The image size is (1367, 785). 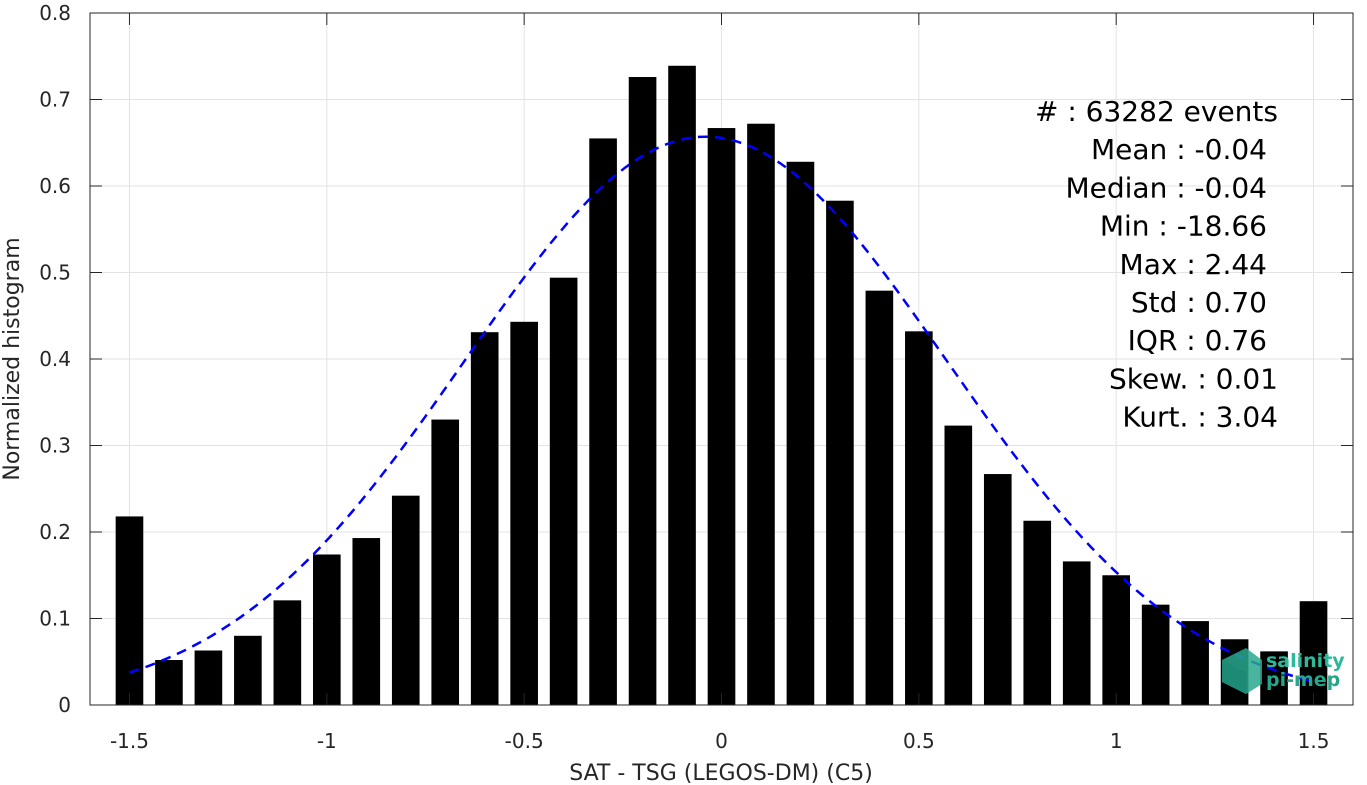 I want to click on x-tick-label: -1.5, so click(x=129, y=741).